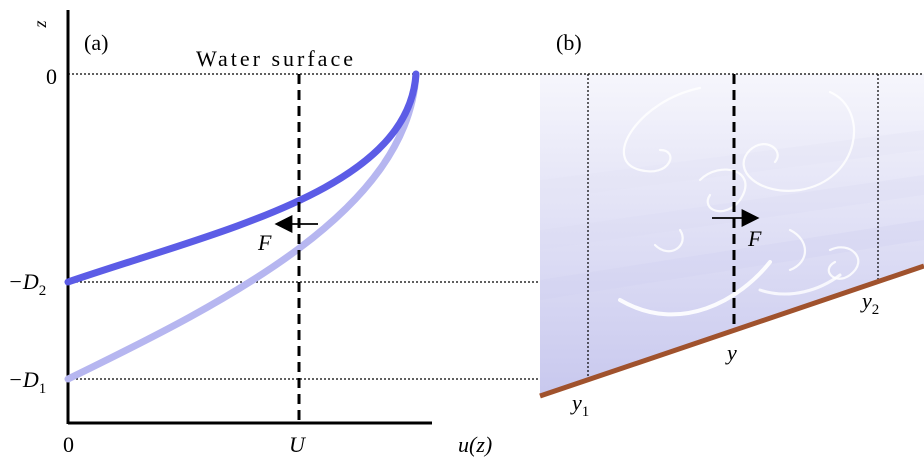 The width and height of the screenshot is (924, 460). I want to click on zero-z-label: 0, so click(51, 76).